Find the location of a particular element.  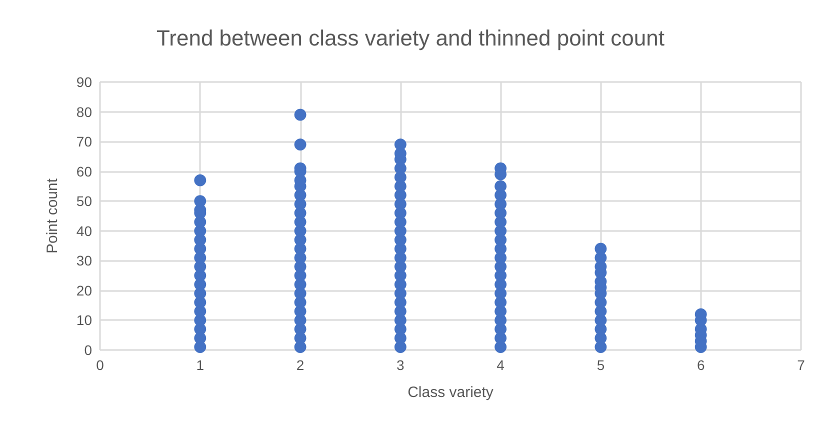

y-tick-label: 60 is located at coordinates (84, 171).